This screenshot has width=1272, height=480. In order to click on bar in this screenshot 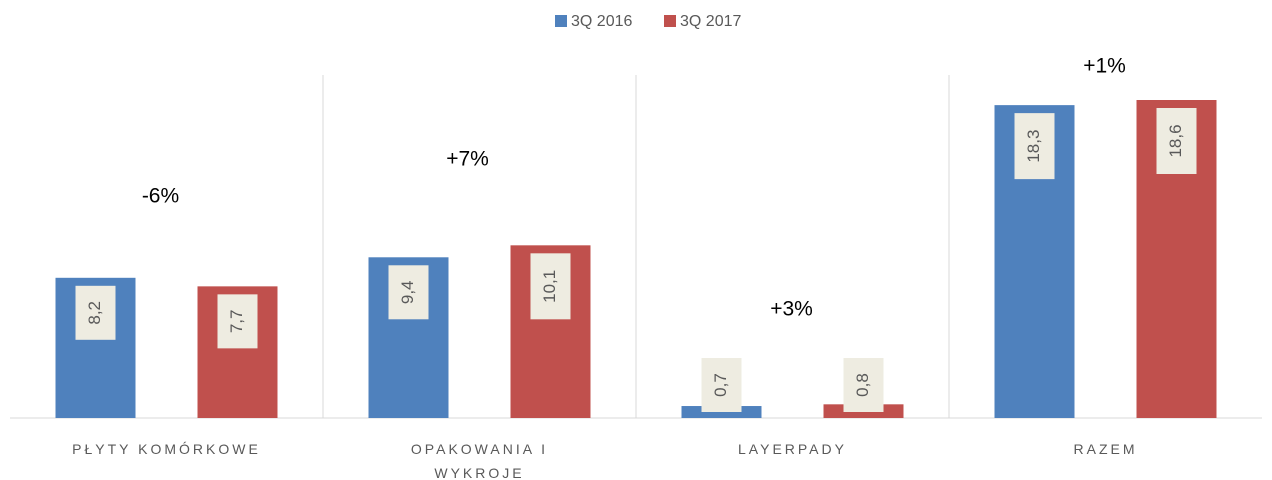, I will do `click(721, 412)`.